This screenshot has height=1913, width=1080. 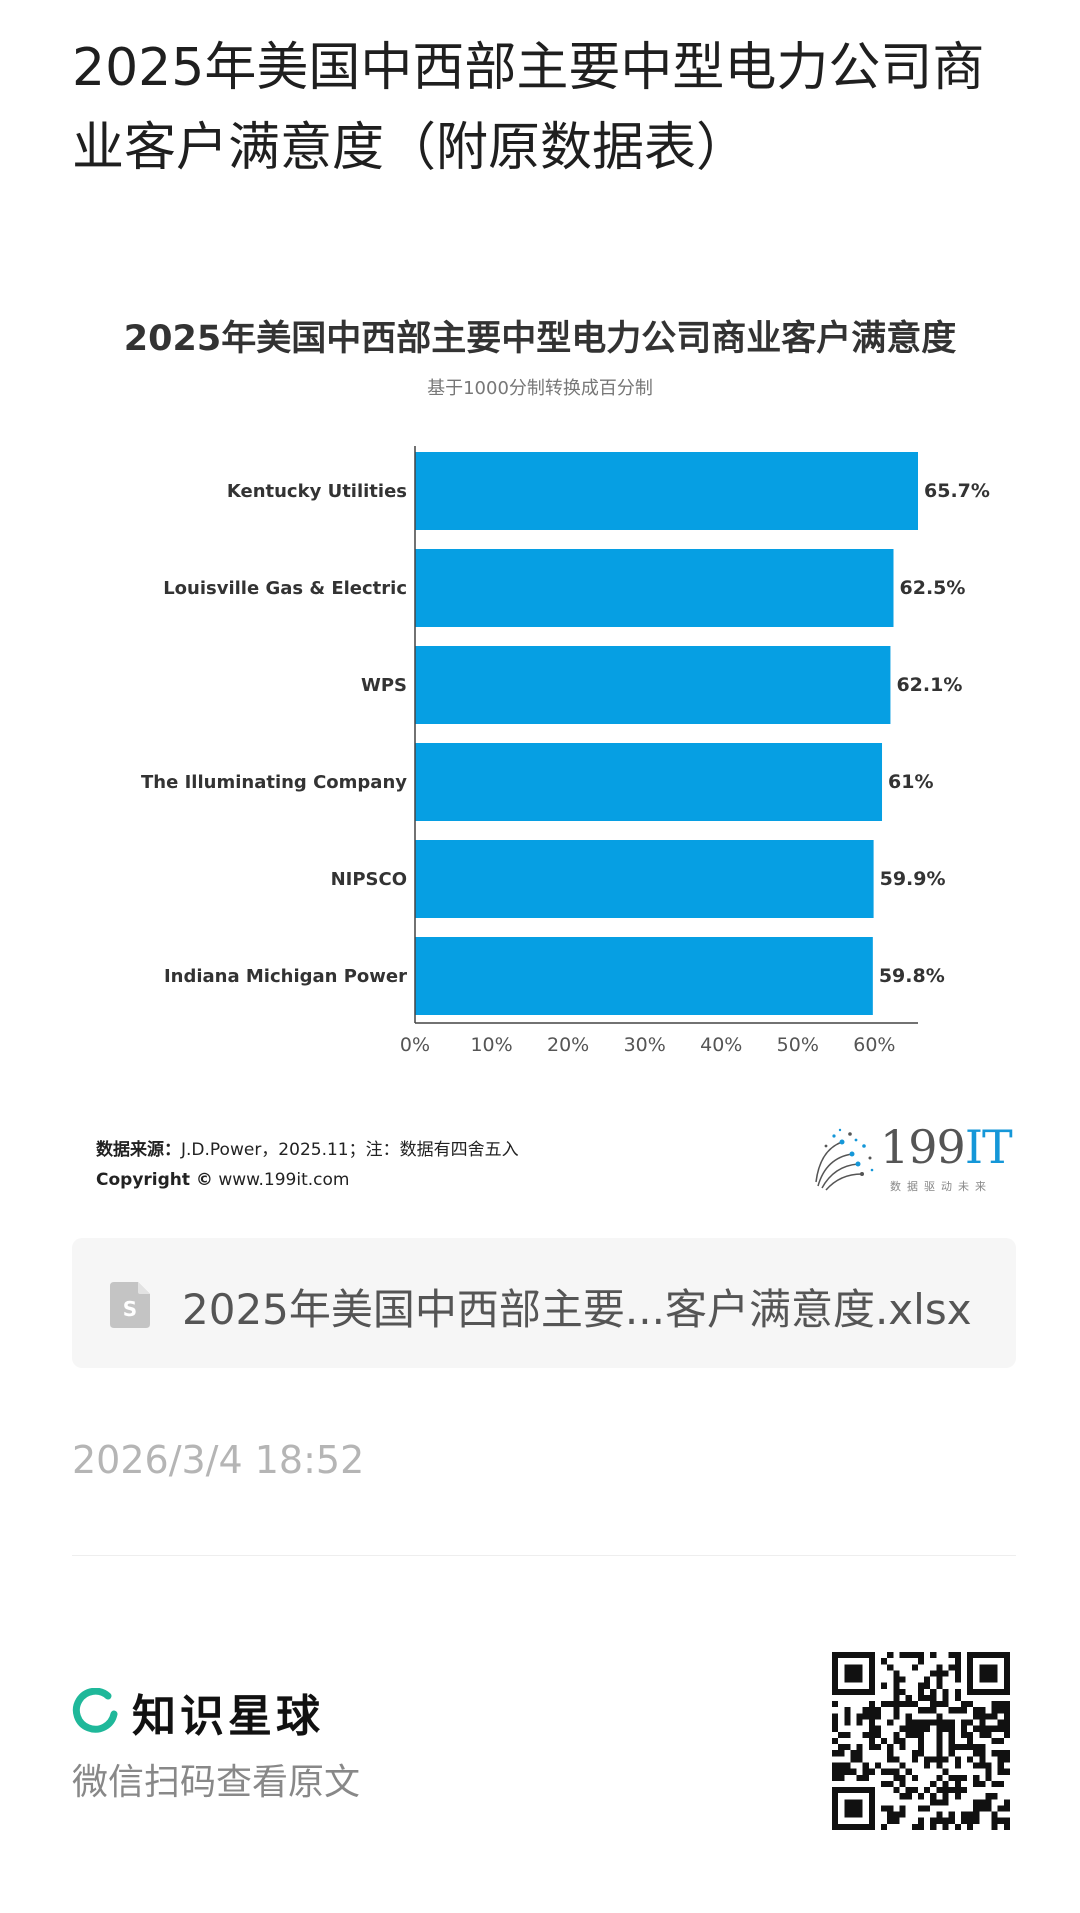 What do you see at coordinates (544, 1555) in the screenshot?
I see `divider` at bounding box center [544, 1555].